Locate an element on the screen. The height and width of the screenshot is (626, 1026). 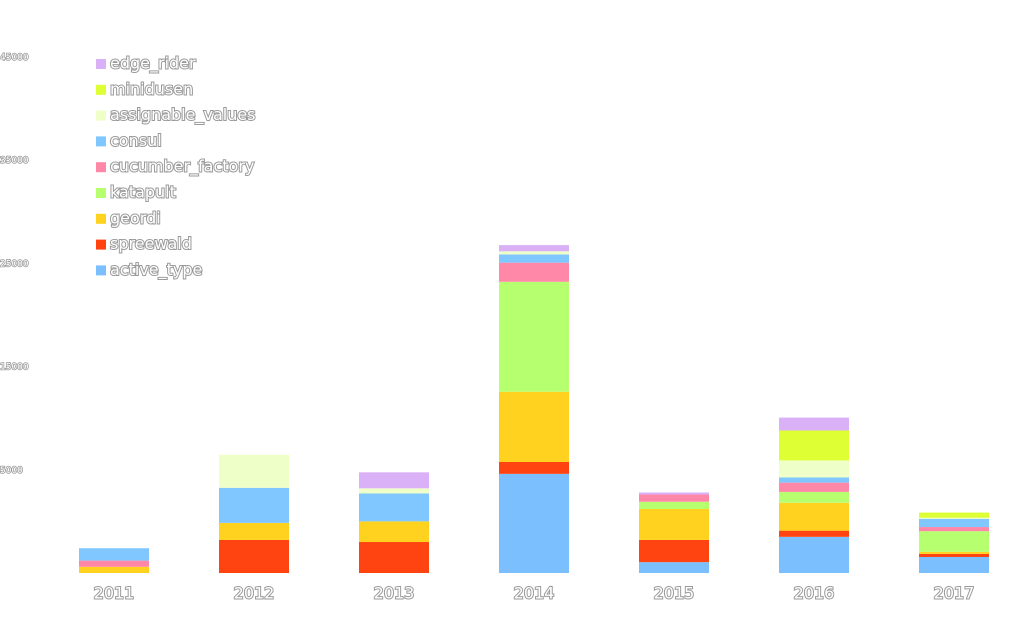
y-tick-label: 45000 is located at coordinates (14, 58).